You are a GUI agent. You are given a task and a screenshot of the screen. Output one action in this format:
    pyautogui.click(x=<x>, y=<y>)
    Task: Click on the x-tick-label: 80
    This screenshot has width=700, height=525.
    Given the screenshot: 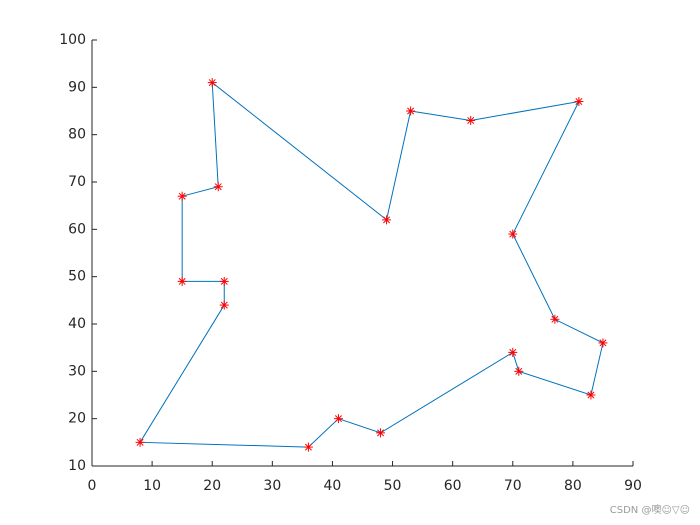 What is the action you would take?
    pyautogui.click(x=573, y=486)
    